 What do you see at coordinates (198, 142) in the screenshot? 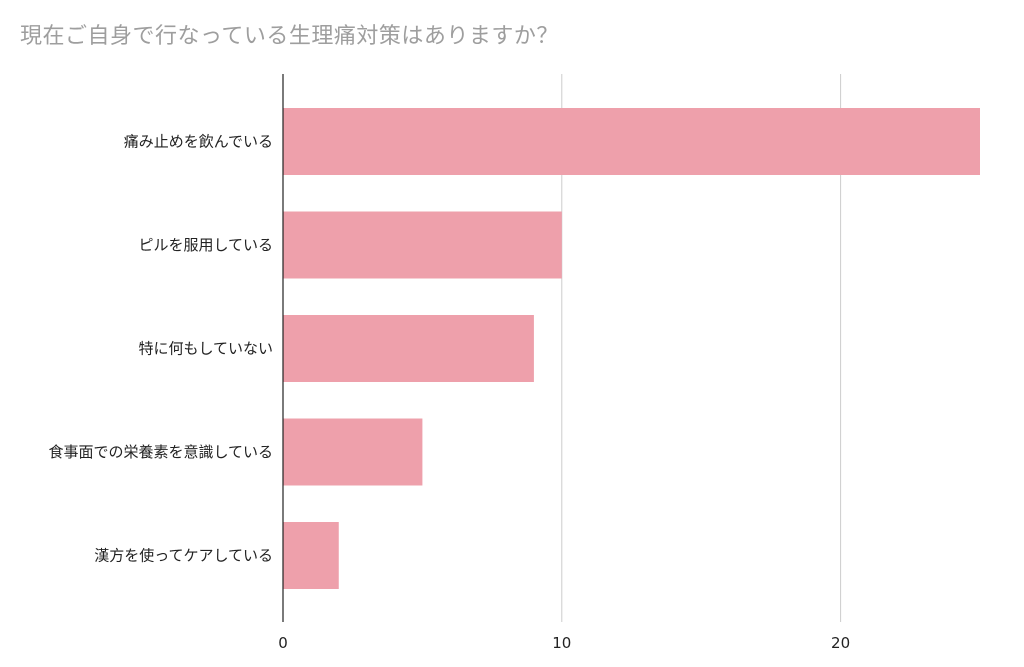
I see `category-label: 痛み止めを飲んでいる` at bounding box center [198, 142].